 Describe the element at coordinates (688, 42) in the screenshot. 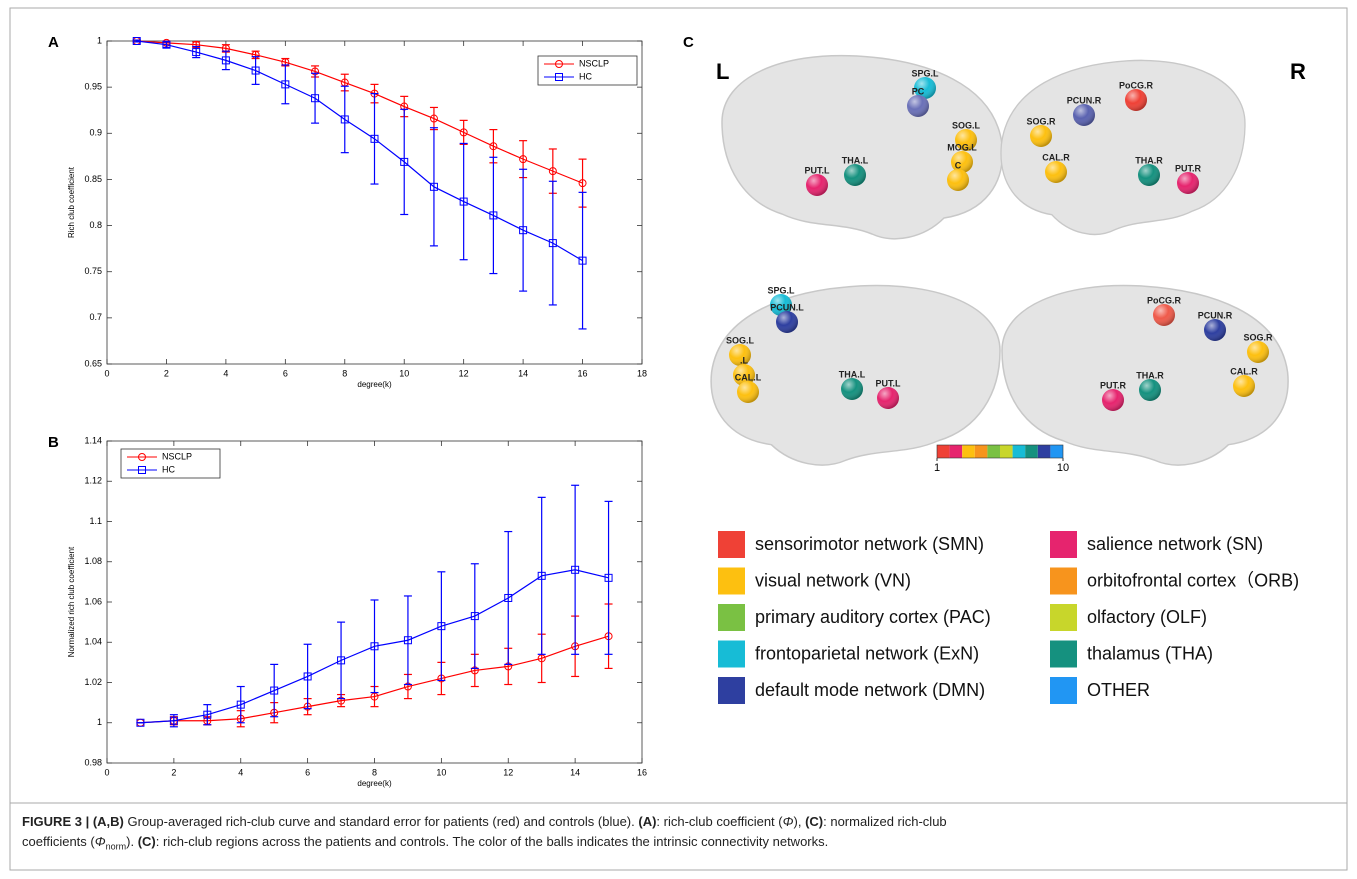

I see `panel-label: C` at that location.